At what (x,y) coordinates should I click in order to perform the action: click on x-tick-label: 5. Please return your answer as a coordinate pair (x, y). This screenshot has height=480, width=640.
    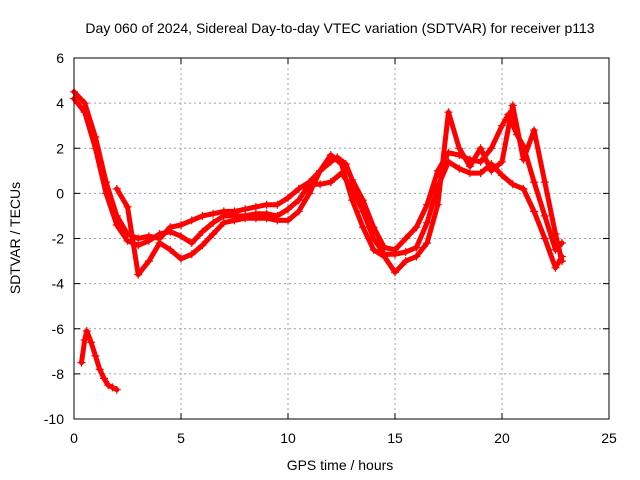
    Looking at the image, I should click on (181, 438).